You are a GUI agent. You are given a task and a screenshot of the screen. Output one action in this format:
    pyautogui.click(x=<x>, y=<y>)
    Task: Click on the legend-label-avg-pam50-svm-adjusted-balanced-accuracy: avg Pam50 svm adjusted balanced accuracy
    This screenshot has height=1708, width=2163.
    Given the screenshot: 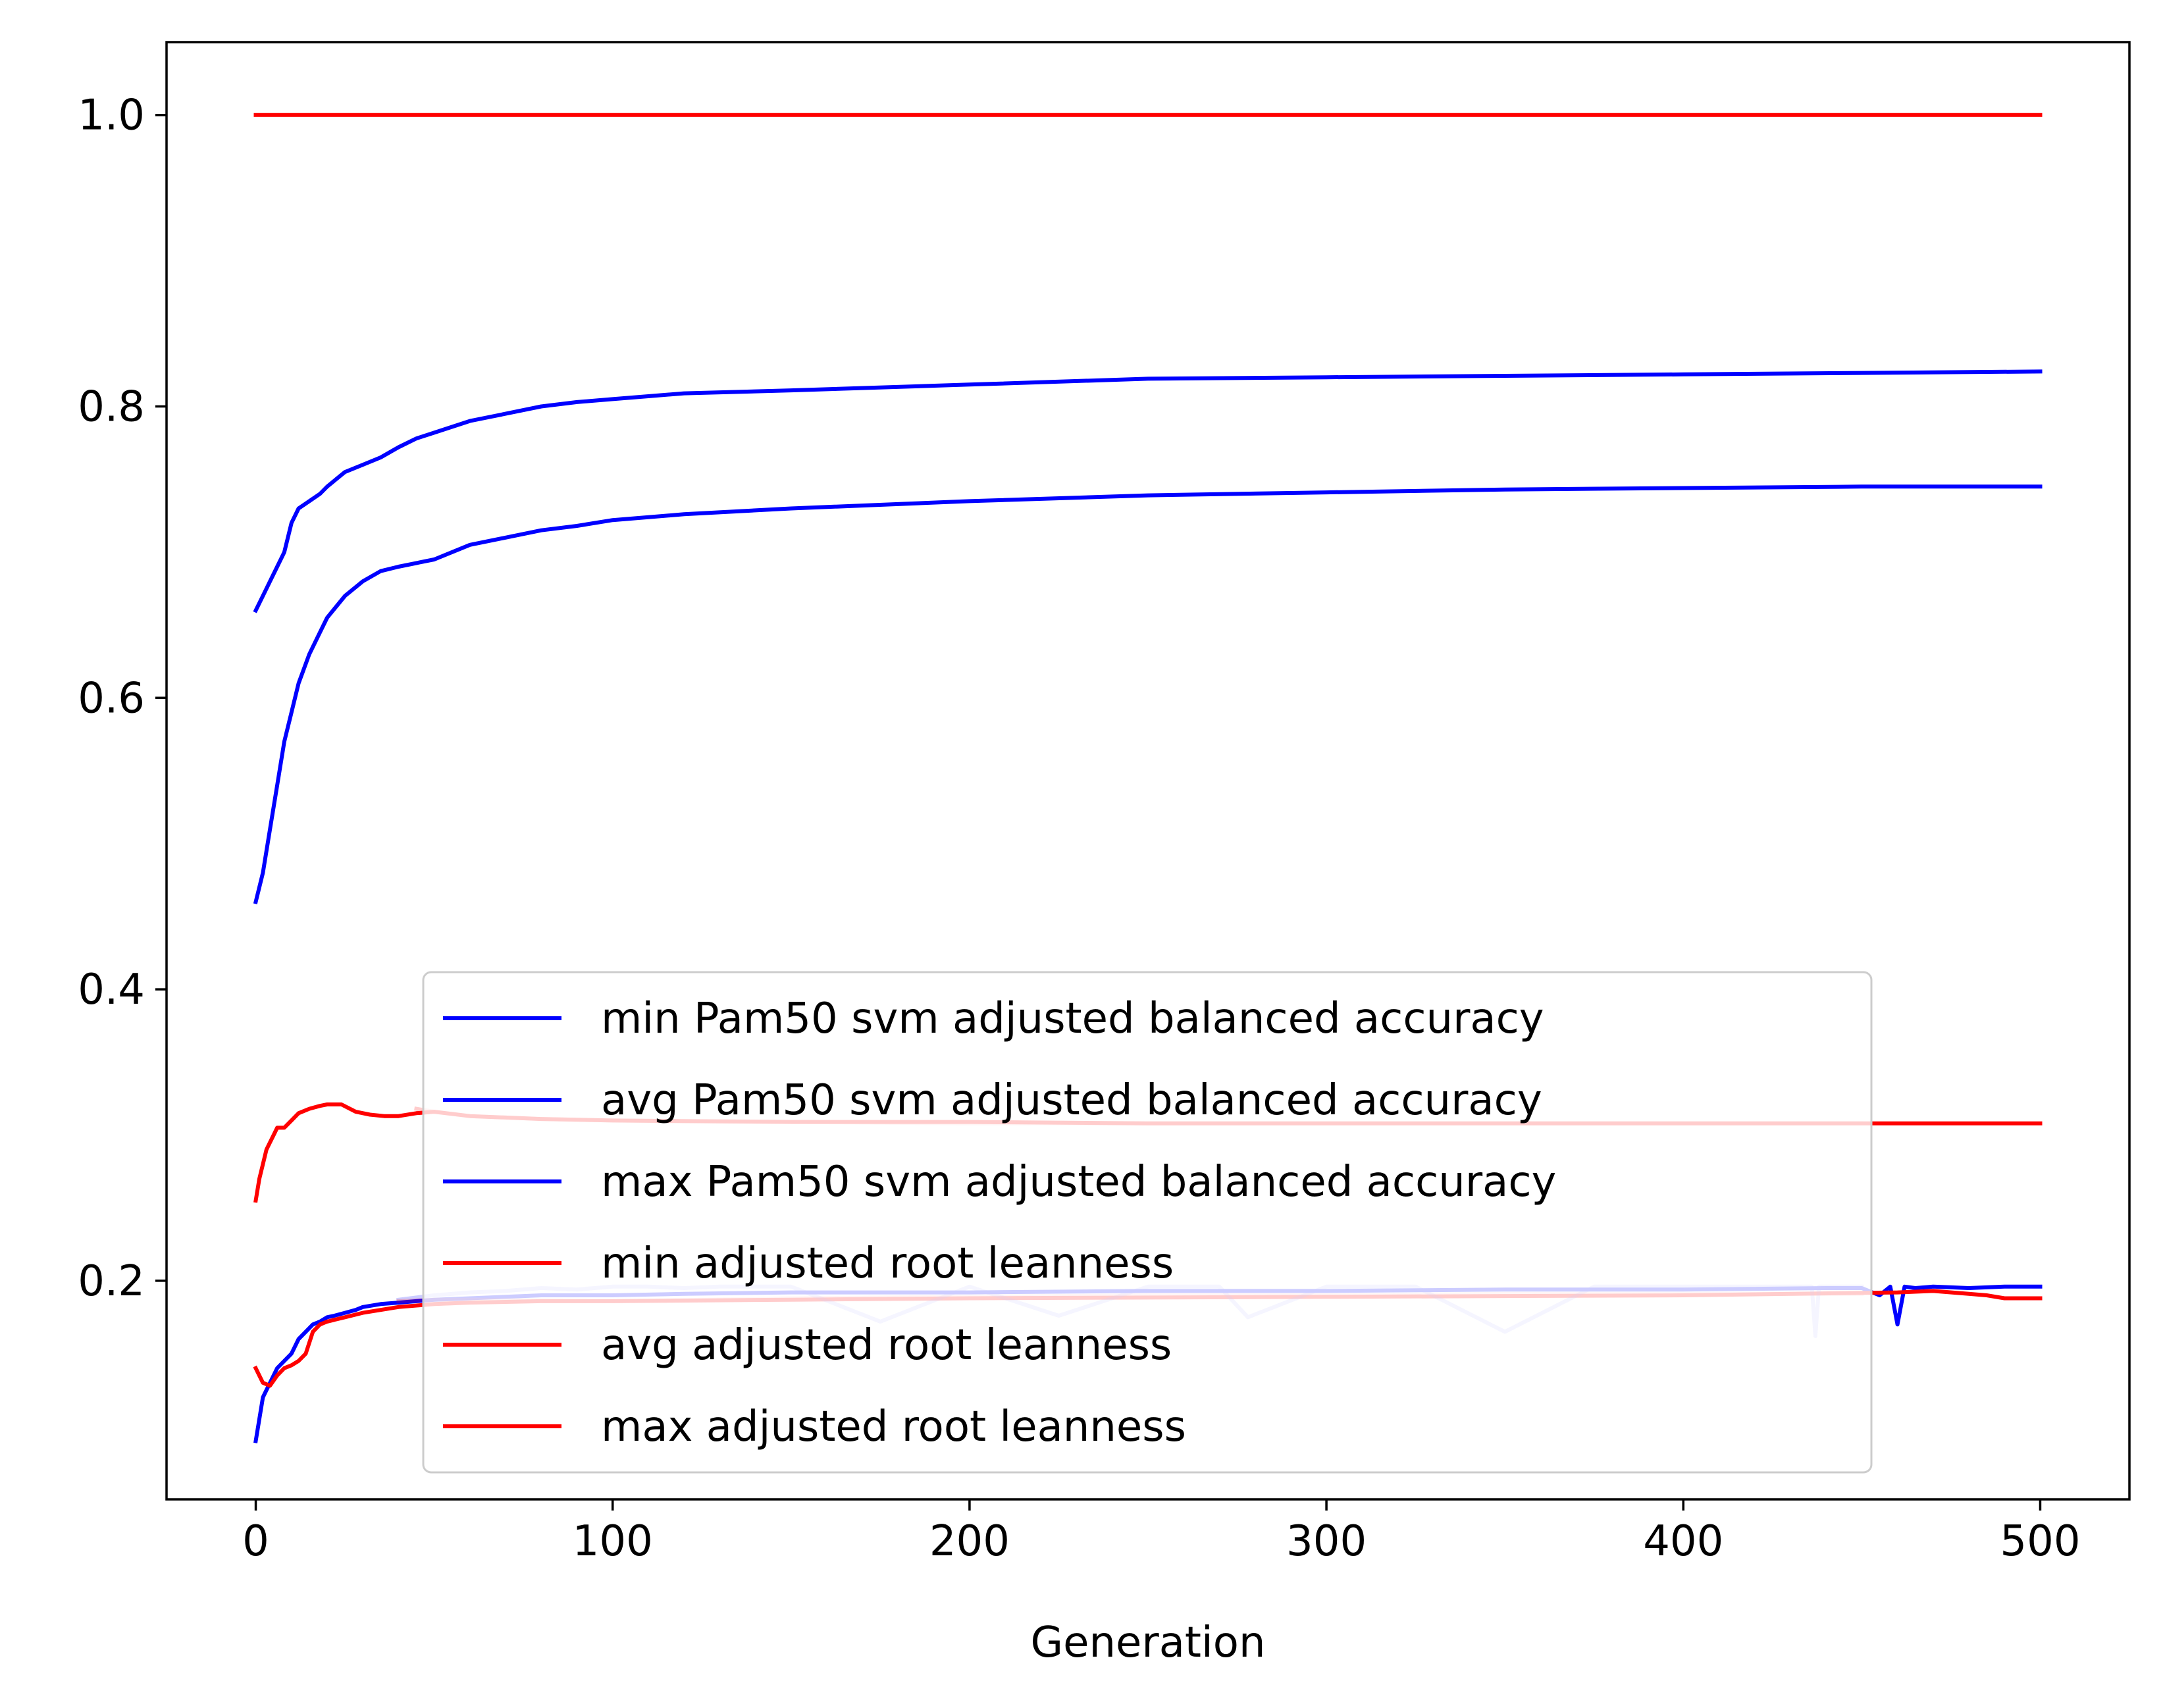 What is the action you would take?
    pyautogui.click(x=1071, y=1101)
    